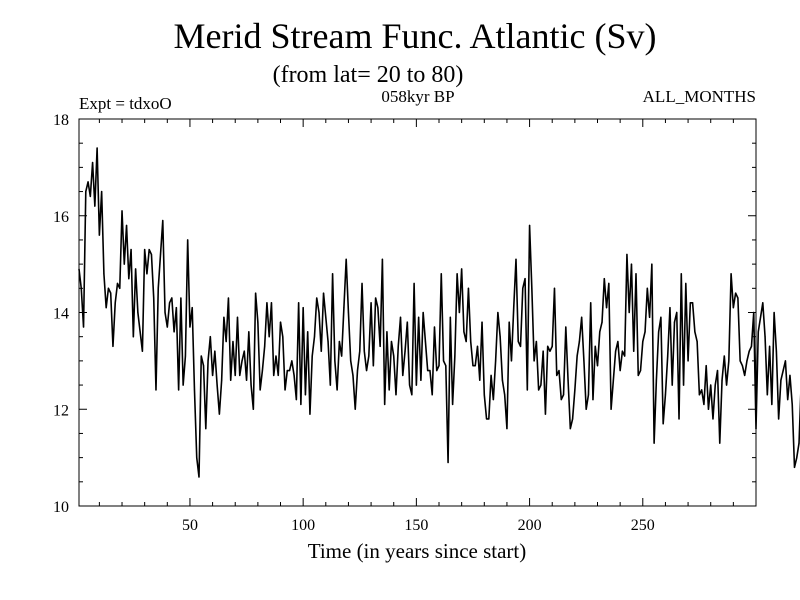 The width and height of the screenshot is (800, 600). I want to click on x-tick-label: 200, so click(530, 525).